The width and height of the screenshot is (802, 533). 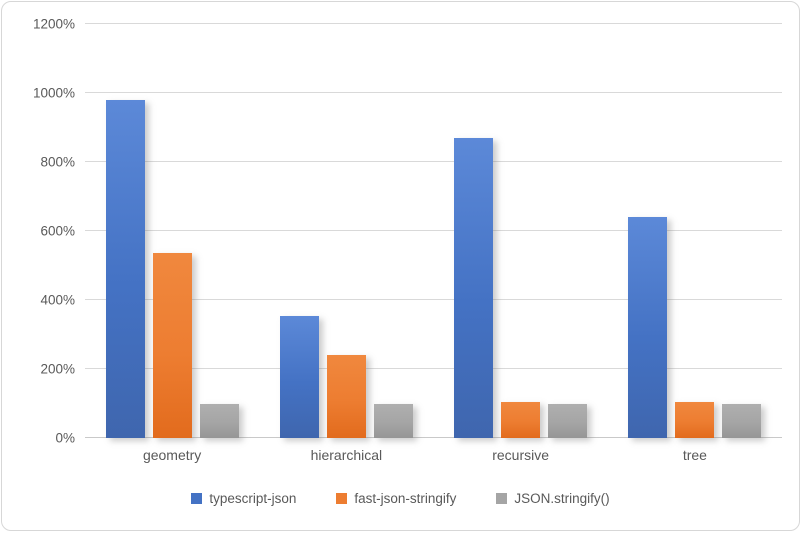 What do you see at coordinates (694, 455) in the screenshot?
I see `category-label: tree` at bounding box center [694, 455].